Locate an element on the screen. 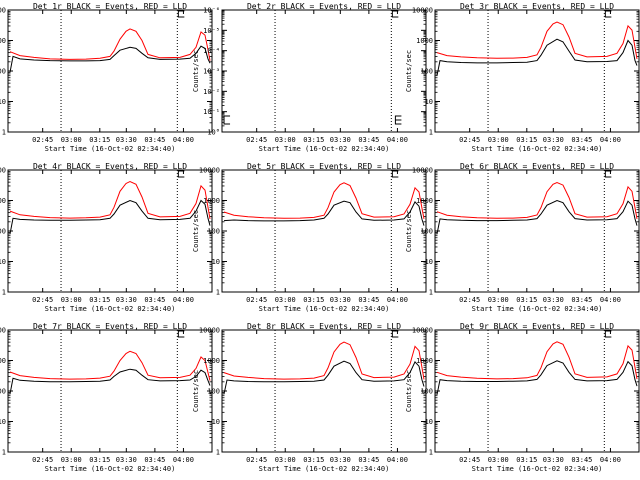 This screenshot has width=640, height=480. panel-title: Det 7r BLACK = Events, RED = LLD is located at coordinates (110, 326).